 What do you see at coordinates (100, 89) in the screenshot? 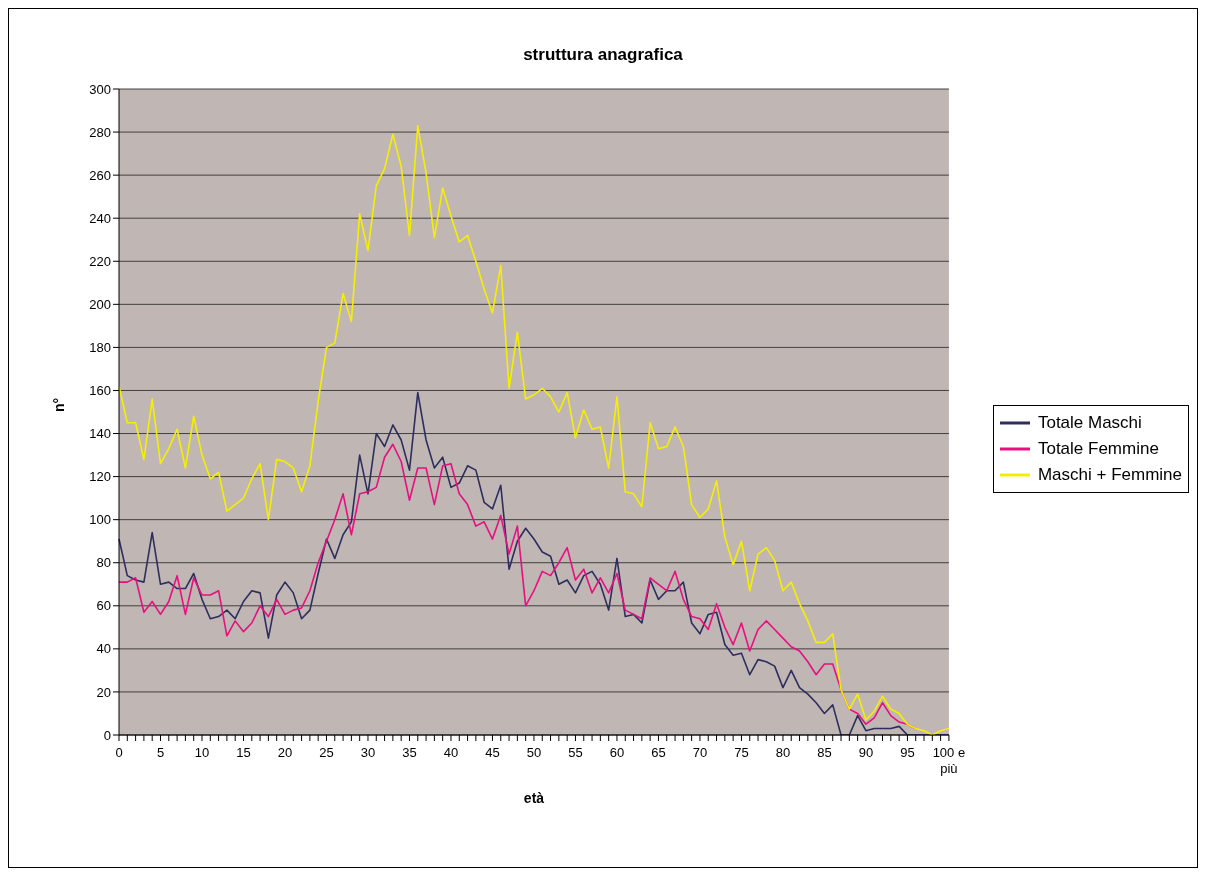
I see `y-tick-label: 300` at bounding box center [100, 89].